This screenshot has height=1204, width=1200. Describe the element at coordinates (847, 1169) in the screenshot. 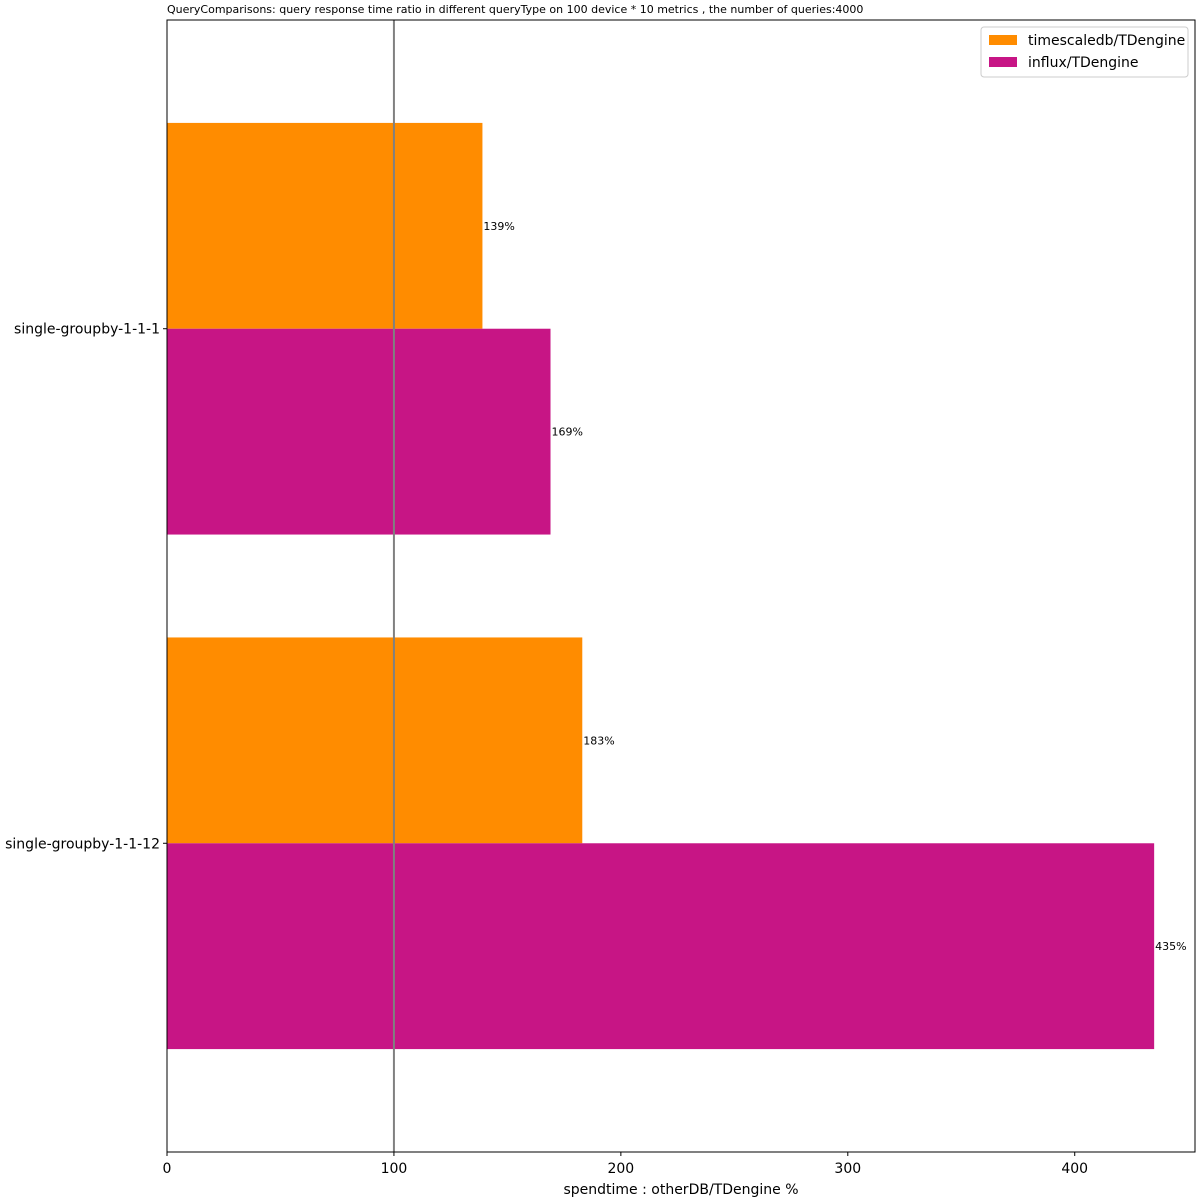

I see `x-tick-label: 300` at that location.